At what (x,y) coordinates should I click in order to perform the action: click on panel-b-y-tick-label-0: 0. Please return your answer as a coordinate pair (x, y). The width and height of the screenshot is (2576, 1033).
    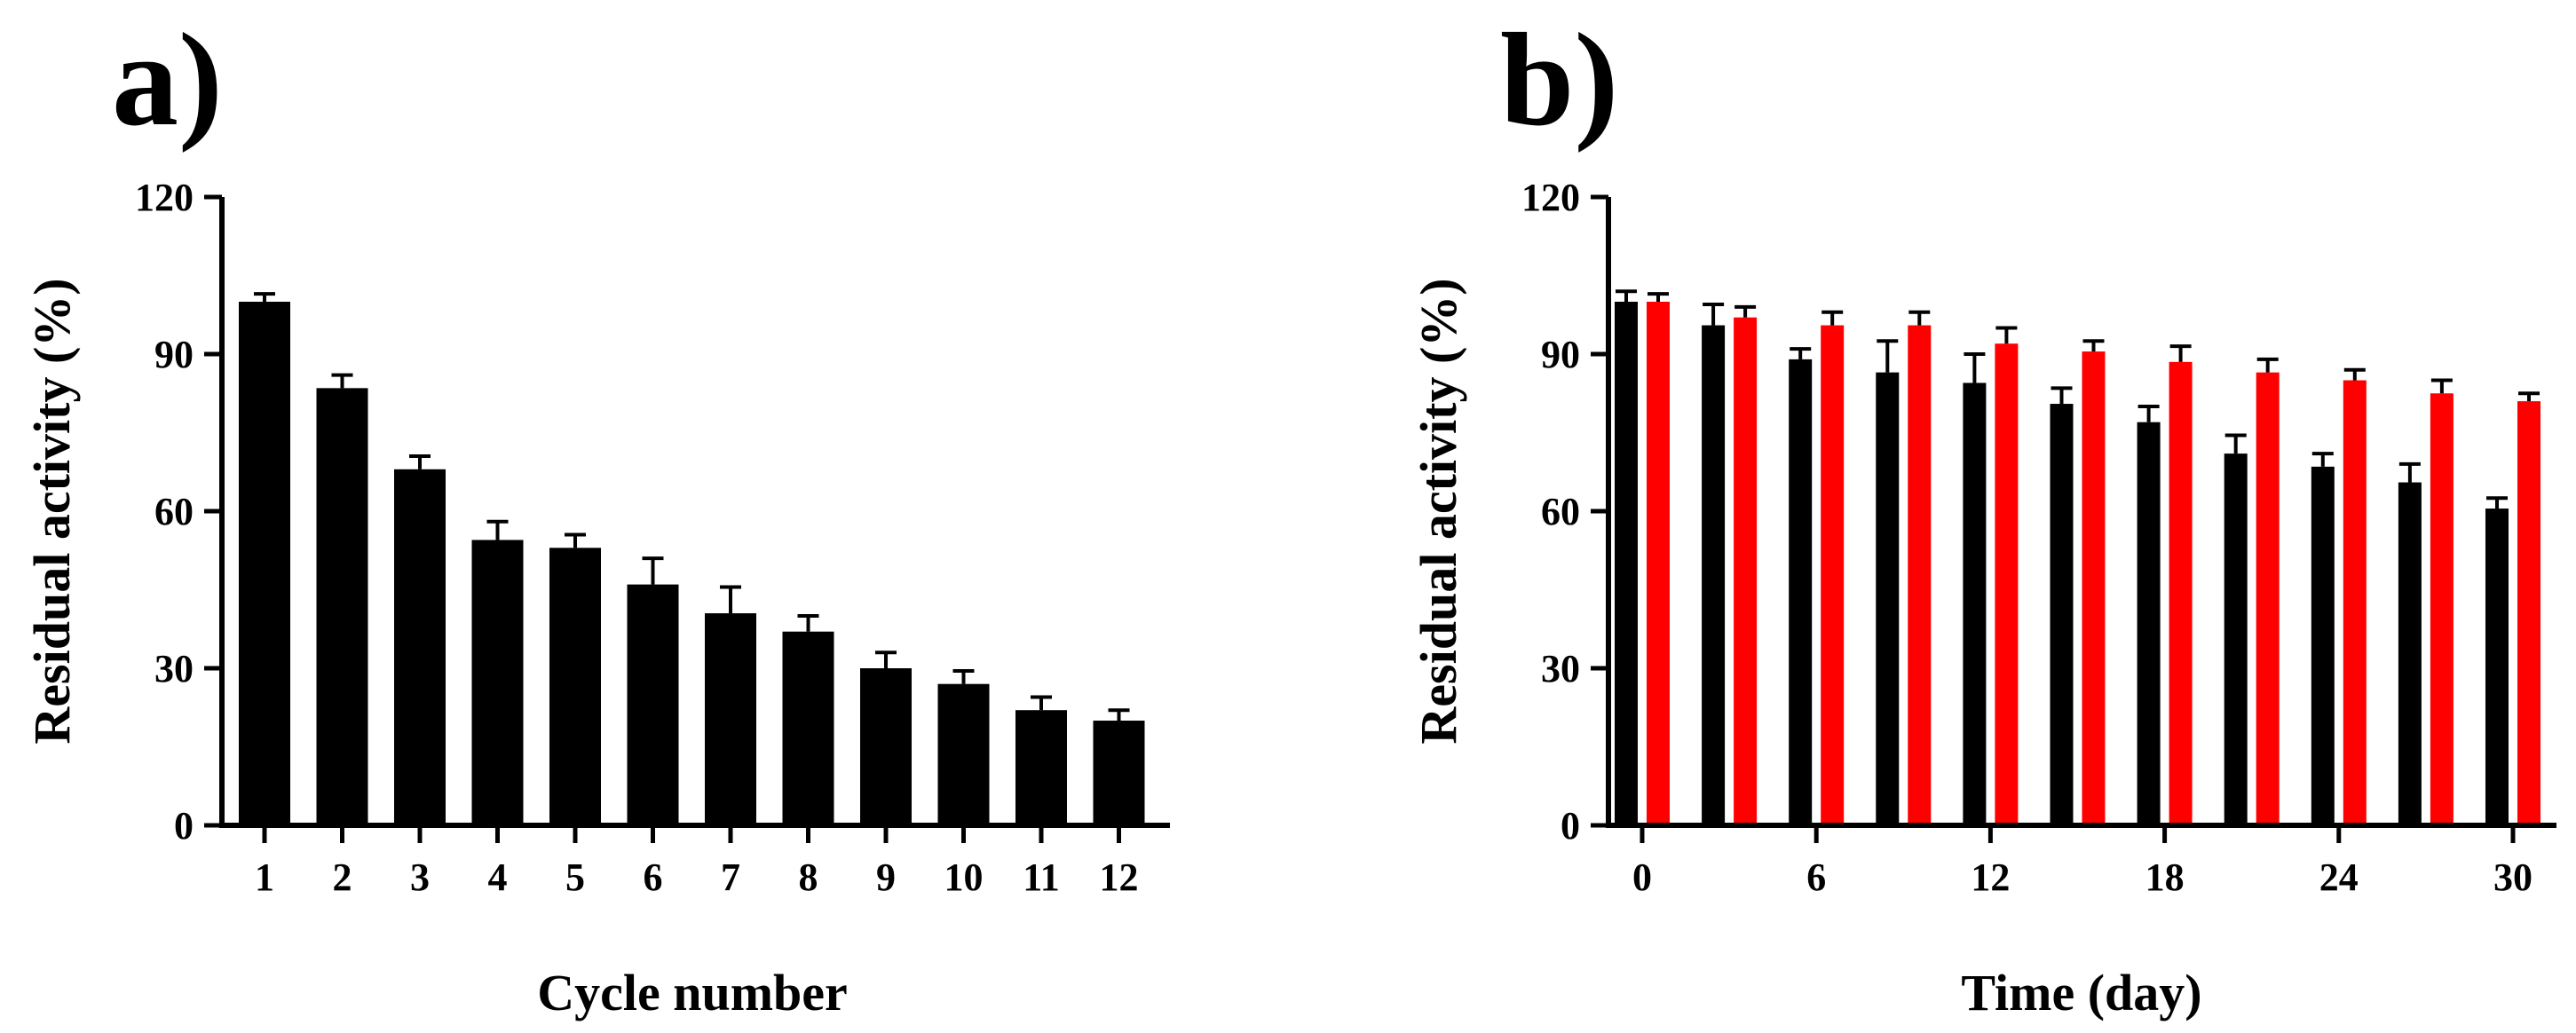
    Looking at the image, I should click on (1570, 826).